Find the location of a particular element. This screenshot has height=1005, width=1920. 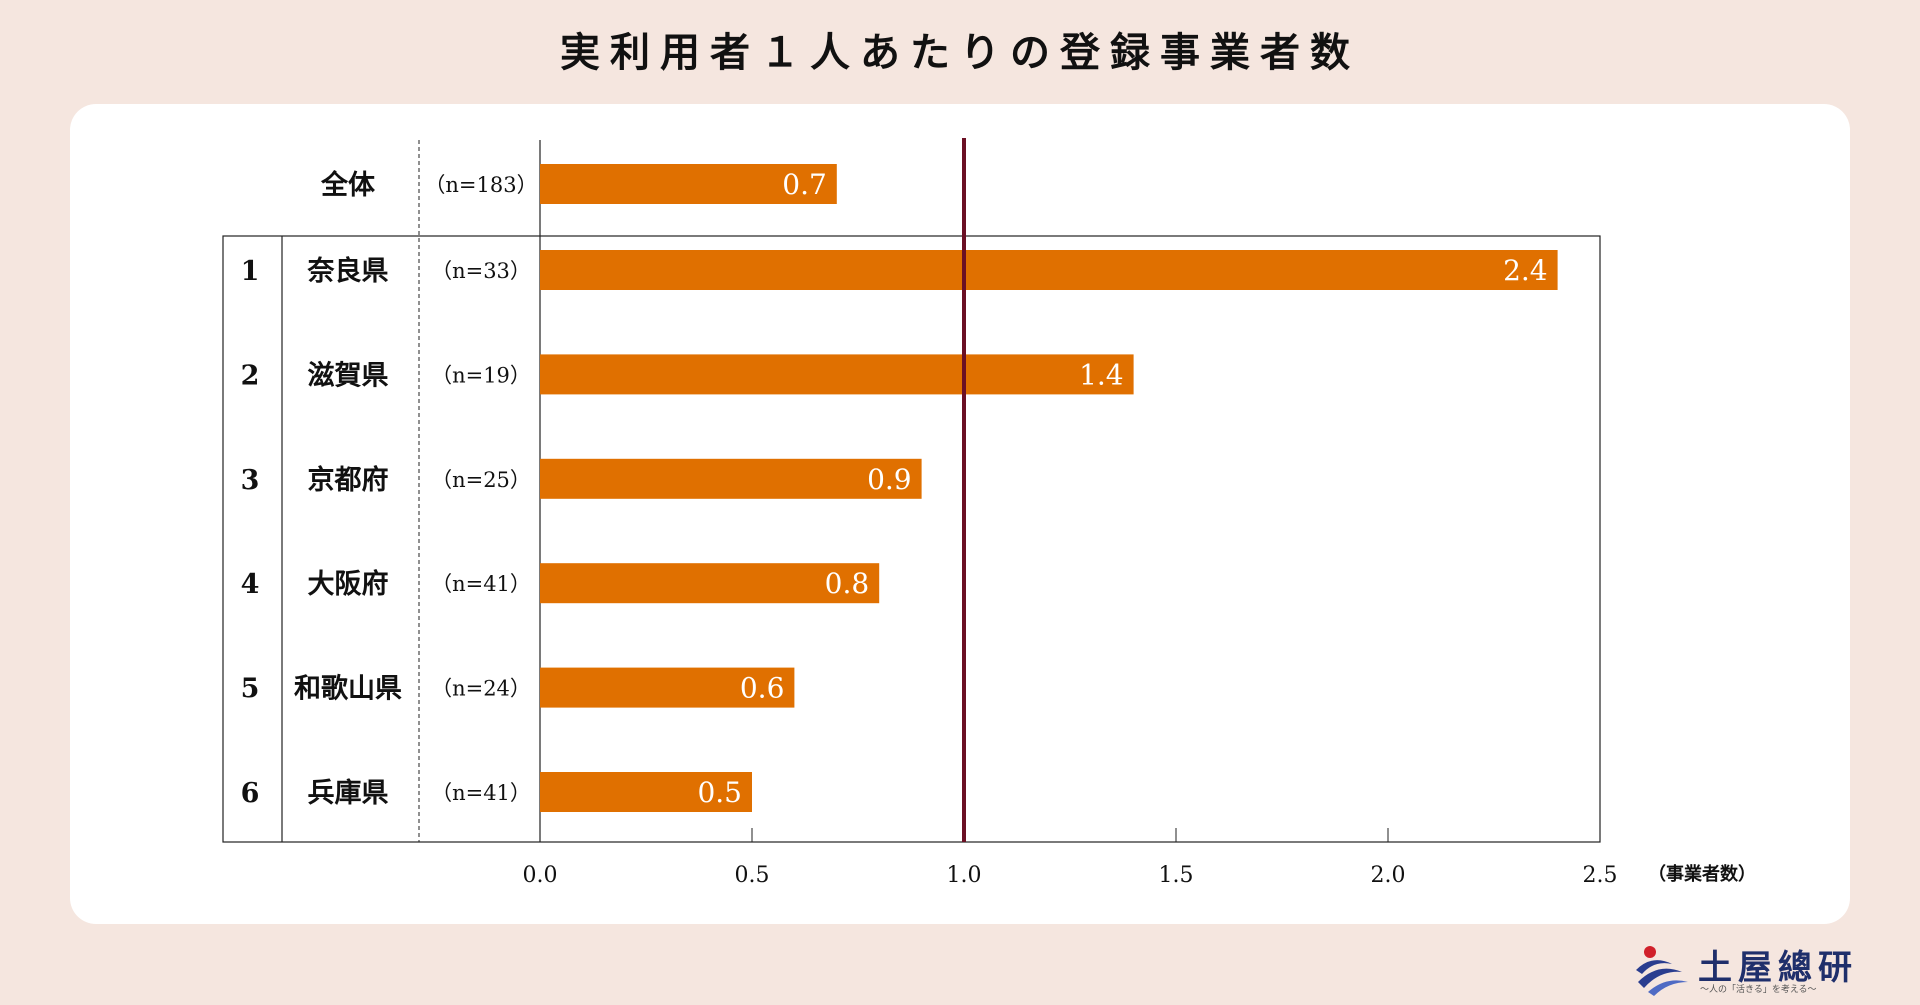

rank-number: 1 is located at coordinates (250, 271).